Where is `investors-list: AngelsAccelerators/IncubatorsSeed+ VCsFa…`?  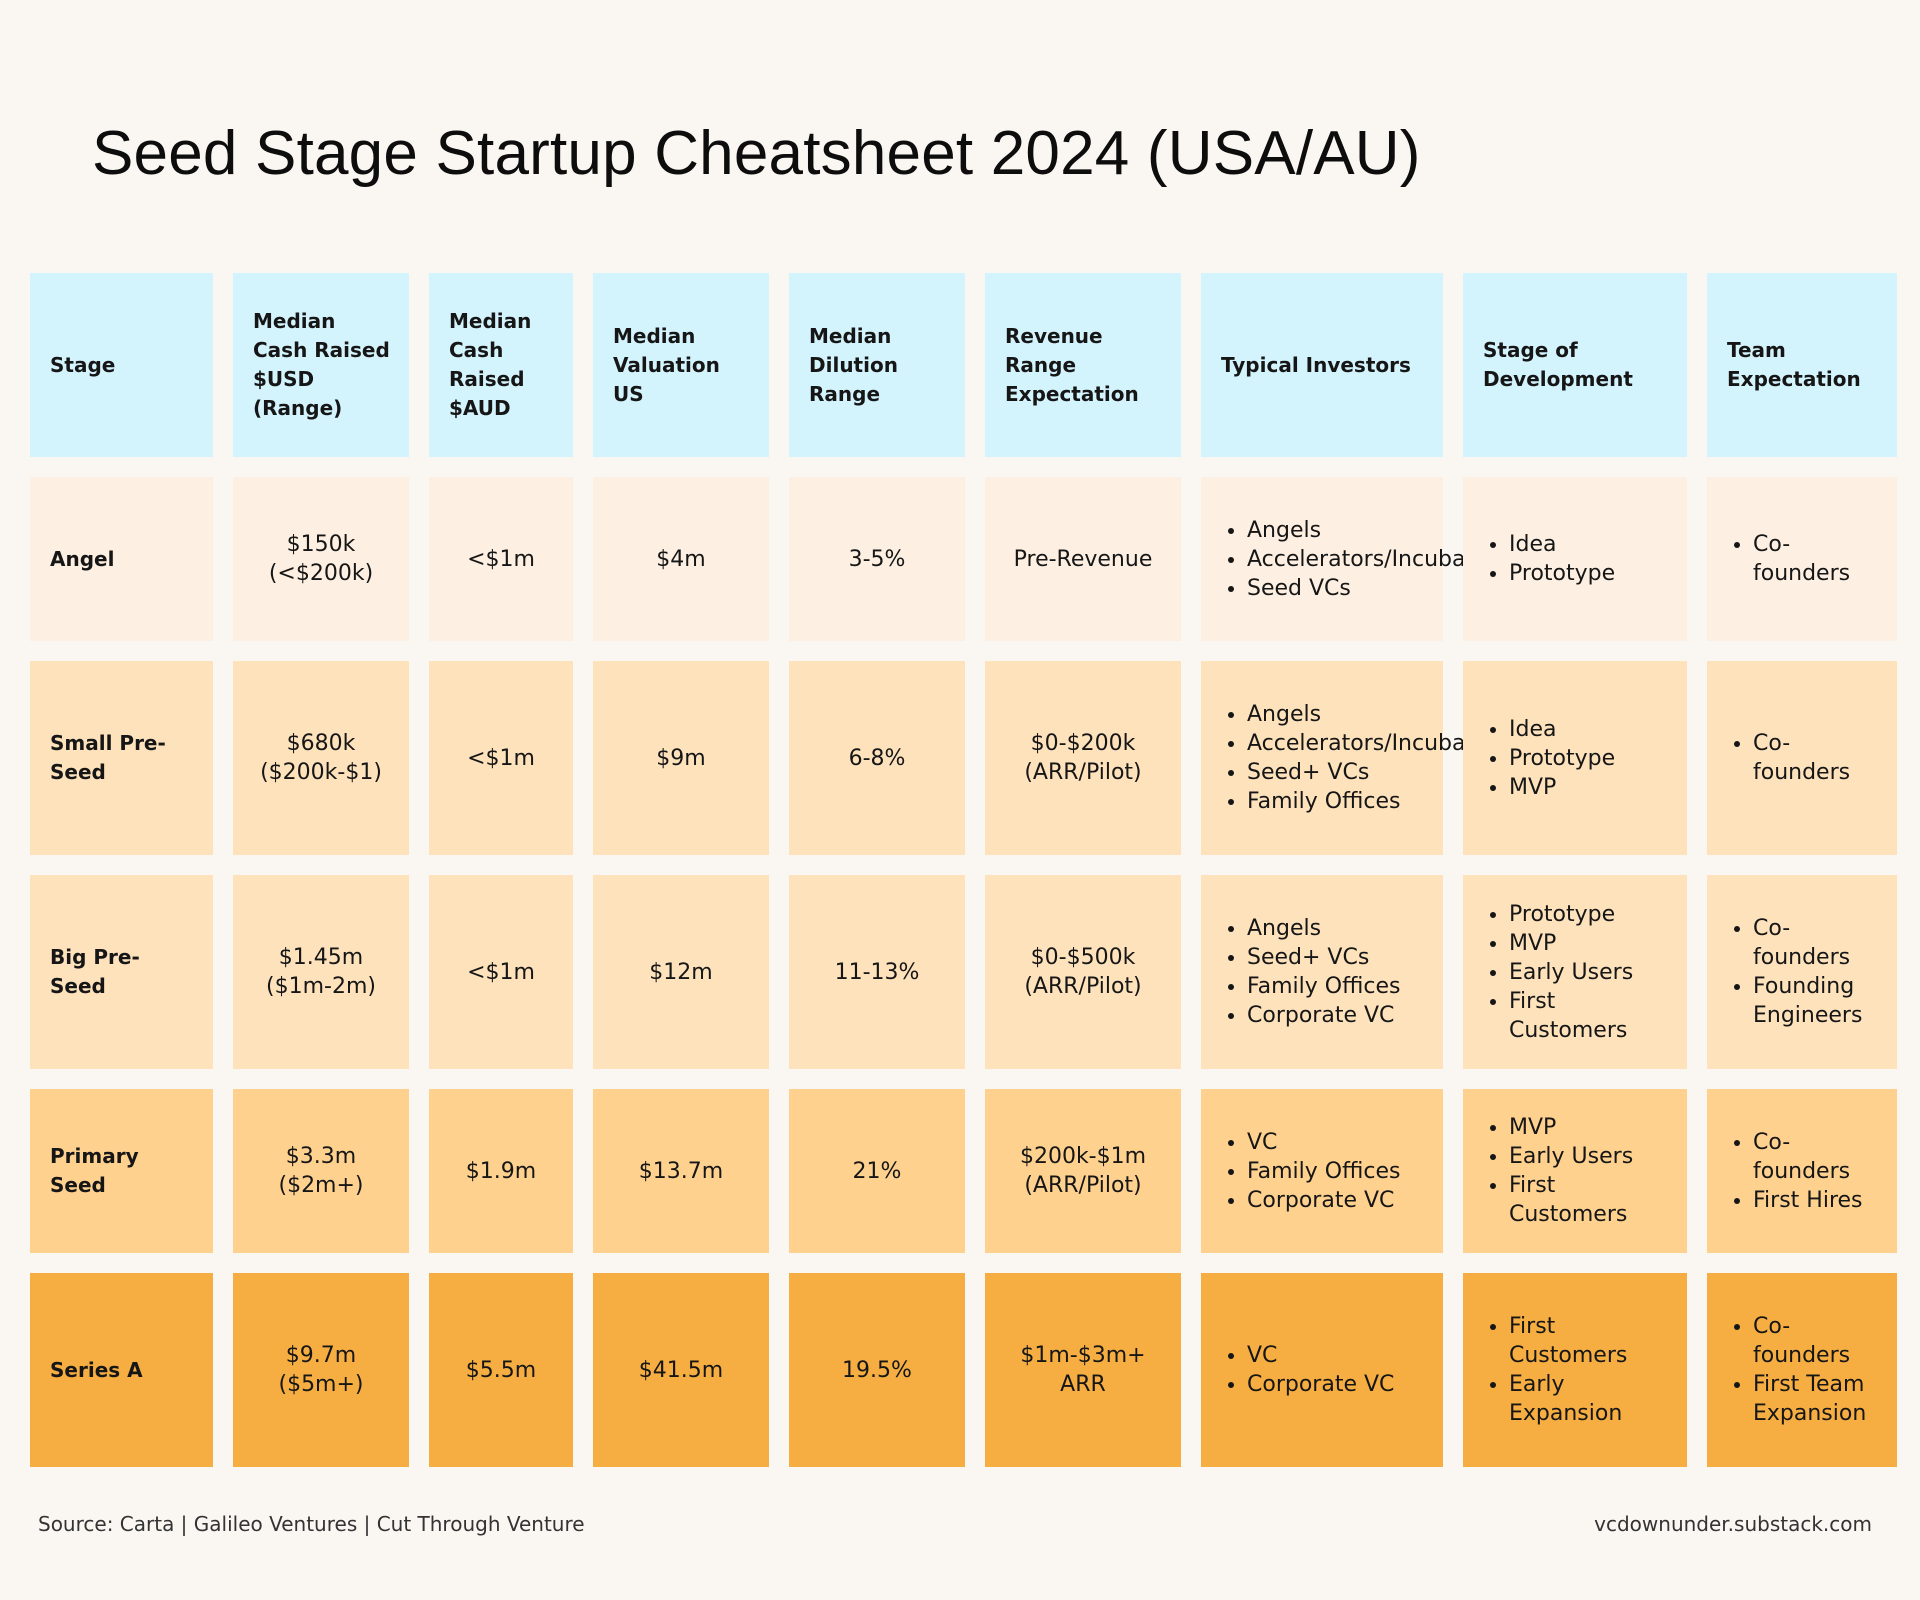
investors-list: AngelsAccelerators/IncubatorsSeed+ VCsFa… is located at coordinates (1364, 758).